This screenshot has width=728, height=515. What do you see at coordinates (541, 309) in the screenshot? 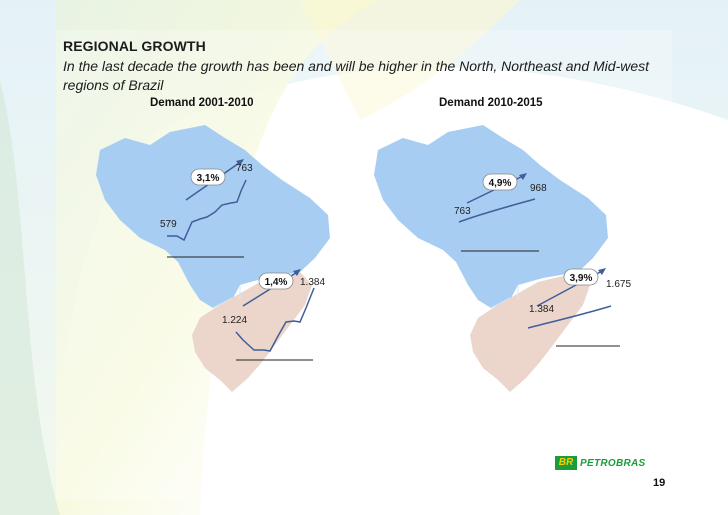
I see `south-start-value: 1.384` at bounding box center [541, 309].